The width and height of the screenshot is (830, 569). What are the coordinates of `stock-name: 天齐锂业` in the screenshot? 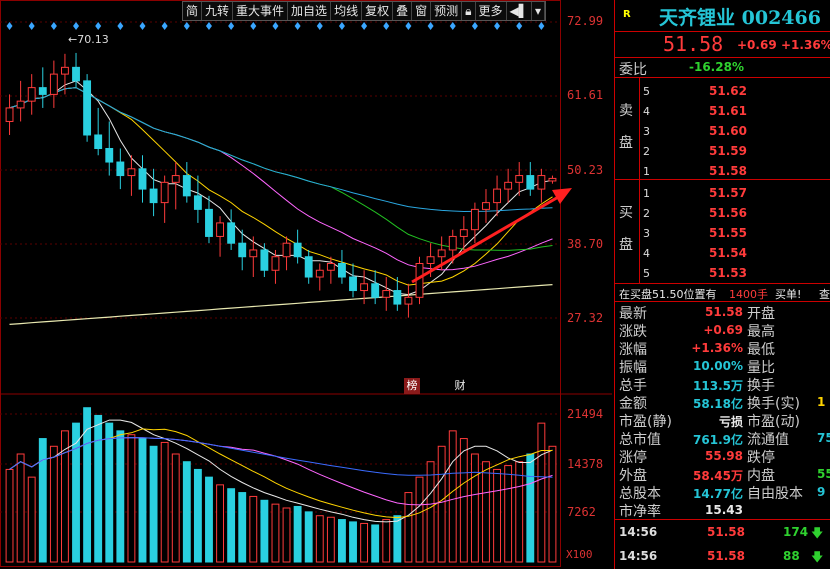 It's located at (697, 18).